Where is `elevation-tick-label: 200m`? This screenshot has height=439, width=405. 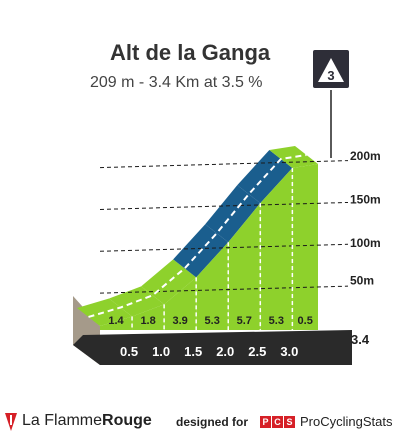
elevation-tick-label: 200m is located at coordinates (365, 156).